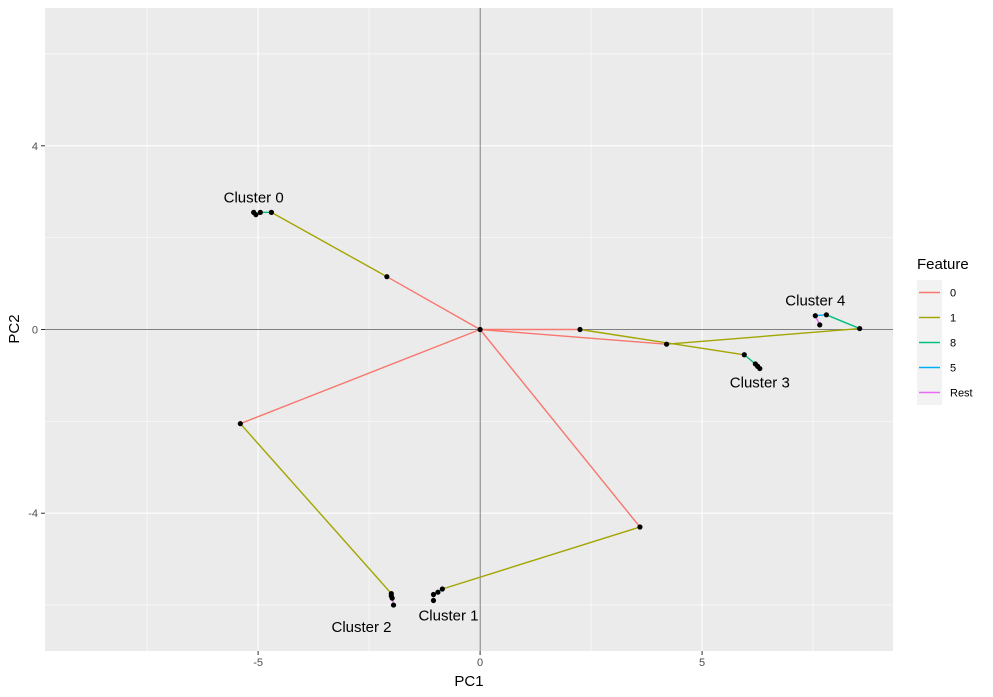 This screenshot has width=993, height=697. I want to click on legend: Feature 0 1 8 5 Rest, so click(945, 330).